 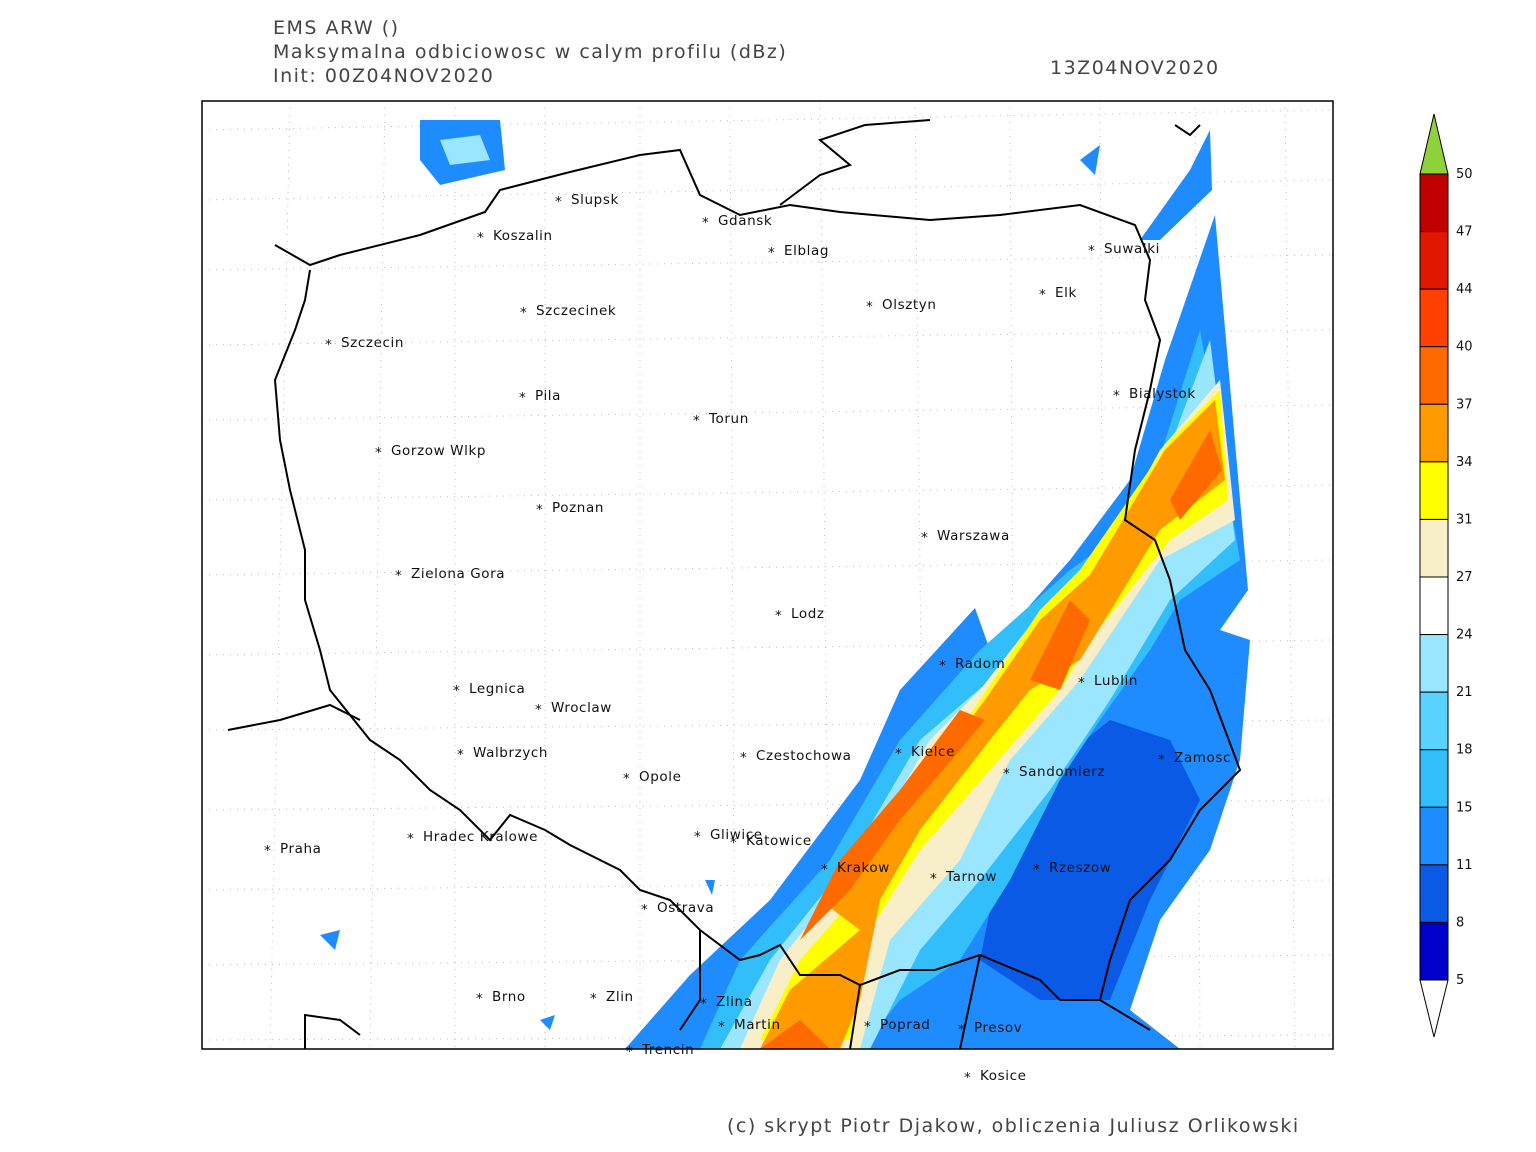 I want to click on city-name: Rzeszow, so click(x=1080, y=868).